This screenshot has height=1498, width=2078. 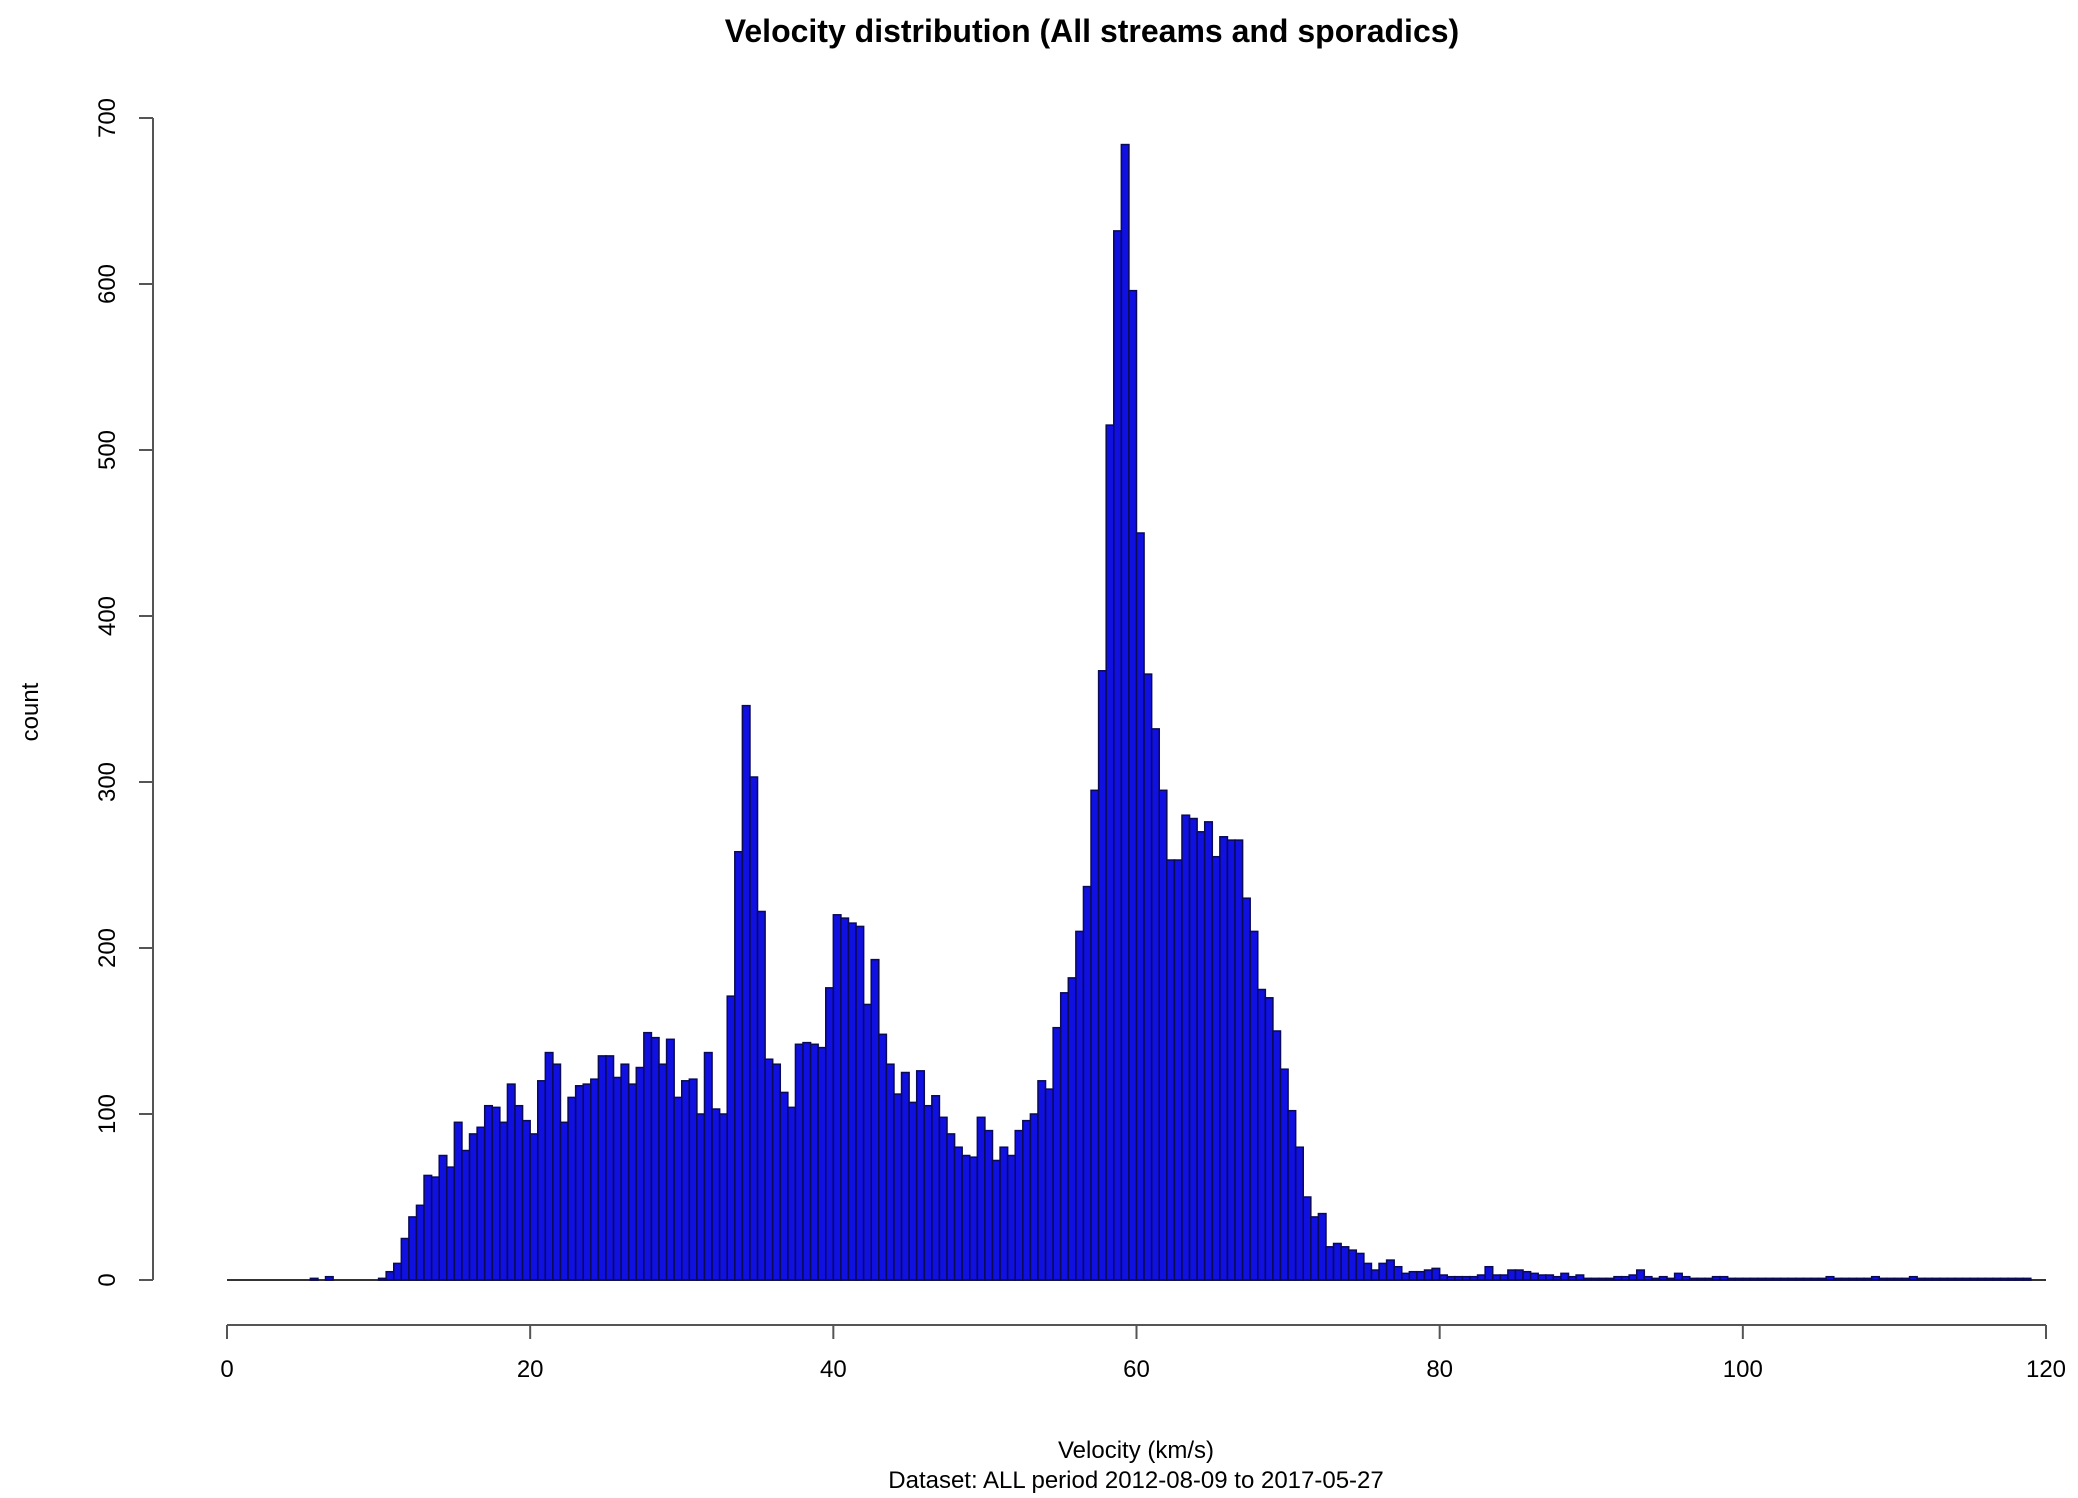 What do you see at coordinates (124, 692) in the screenshot?
I see `y-axis: 0 100 200 300 400 500 600 700` at bounding box center [124, 692].